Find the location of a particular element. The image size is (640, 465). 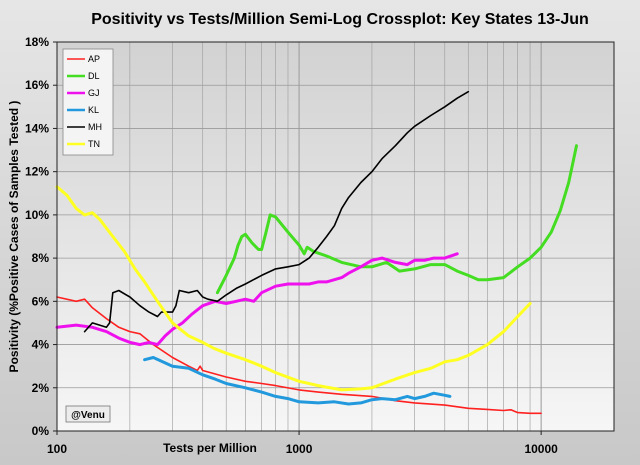

legend-label-tn: TN is located at coordinates (94, 144).